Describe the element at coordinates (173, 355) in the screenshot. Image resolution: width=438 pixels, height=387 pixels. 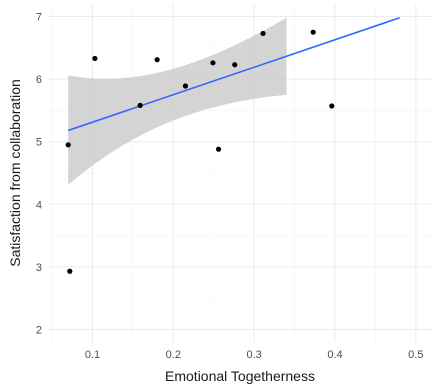
I see `x-tick-label: 0.2` at that location.